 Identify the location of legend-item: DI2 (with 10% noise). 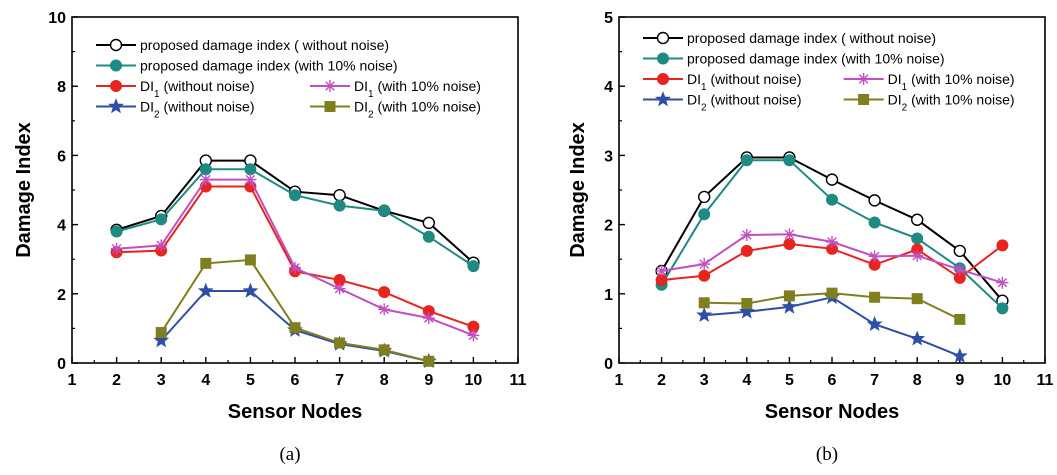
(929, 103).